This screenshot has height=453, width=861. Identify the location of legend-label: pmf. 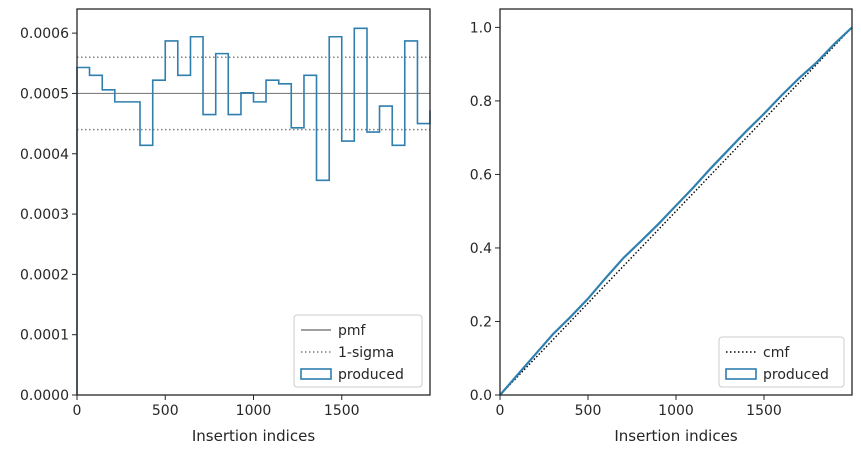
(352, 331).